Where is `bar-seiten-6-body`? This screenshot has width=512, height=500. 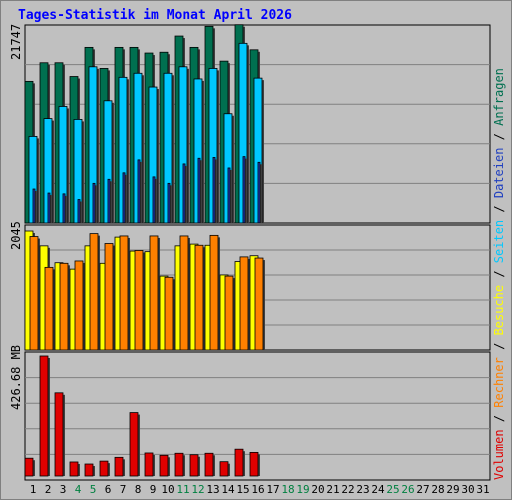
bar-seiten-6-body is located at coordinates (109, 201).